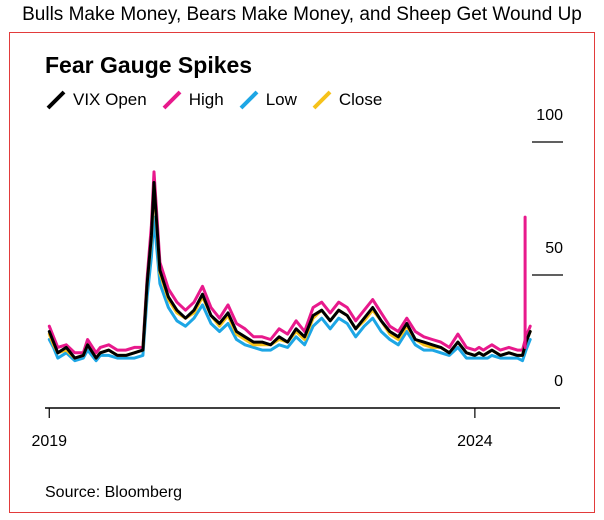 This screenshot has height=520, width=604. What do you see at coordinates (110, 99) in the screenshot?
I see `legend-label-open: VIX Open` at bounding box center [110, 99].